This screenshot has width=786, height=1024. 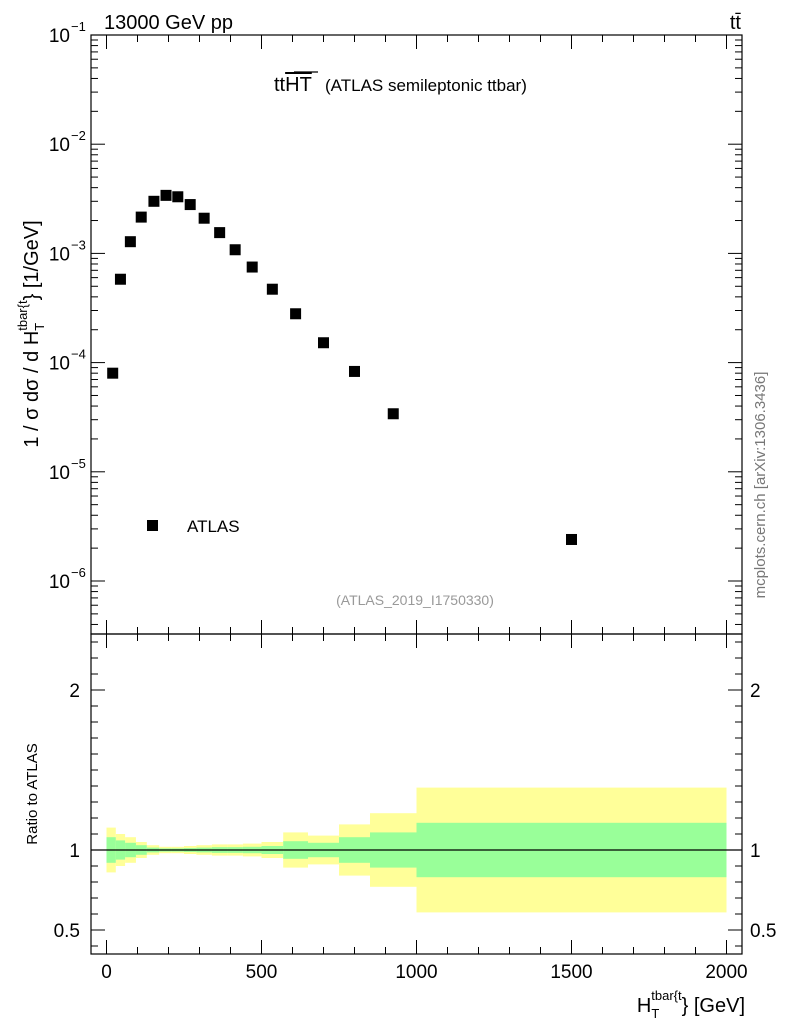 I want to click on main-y-tick-labels: 10−610−510−410−310−210−1, so click(x=67, y=306).